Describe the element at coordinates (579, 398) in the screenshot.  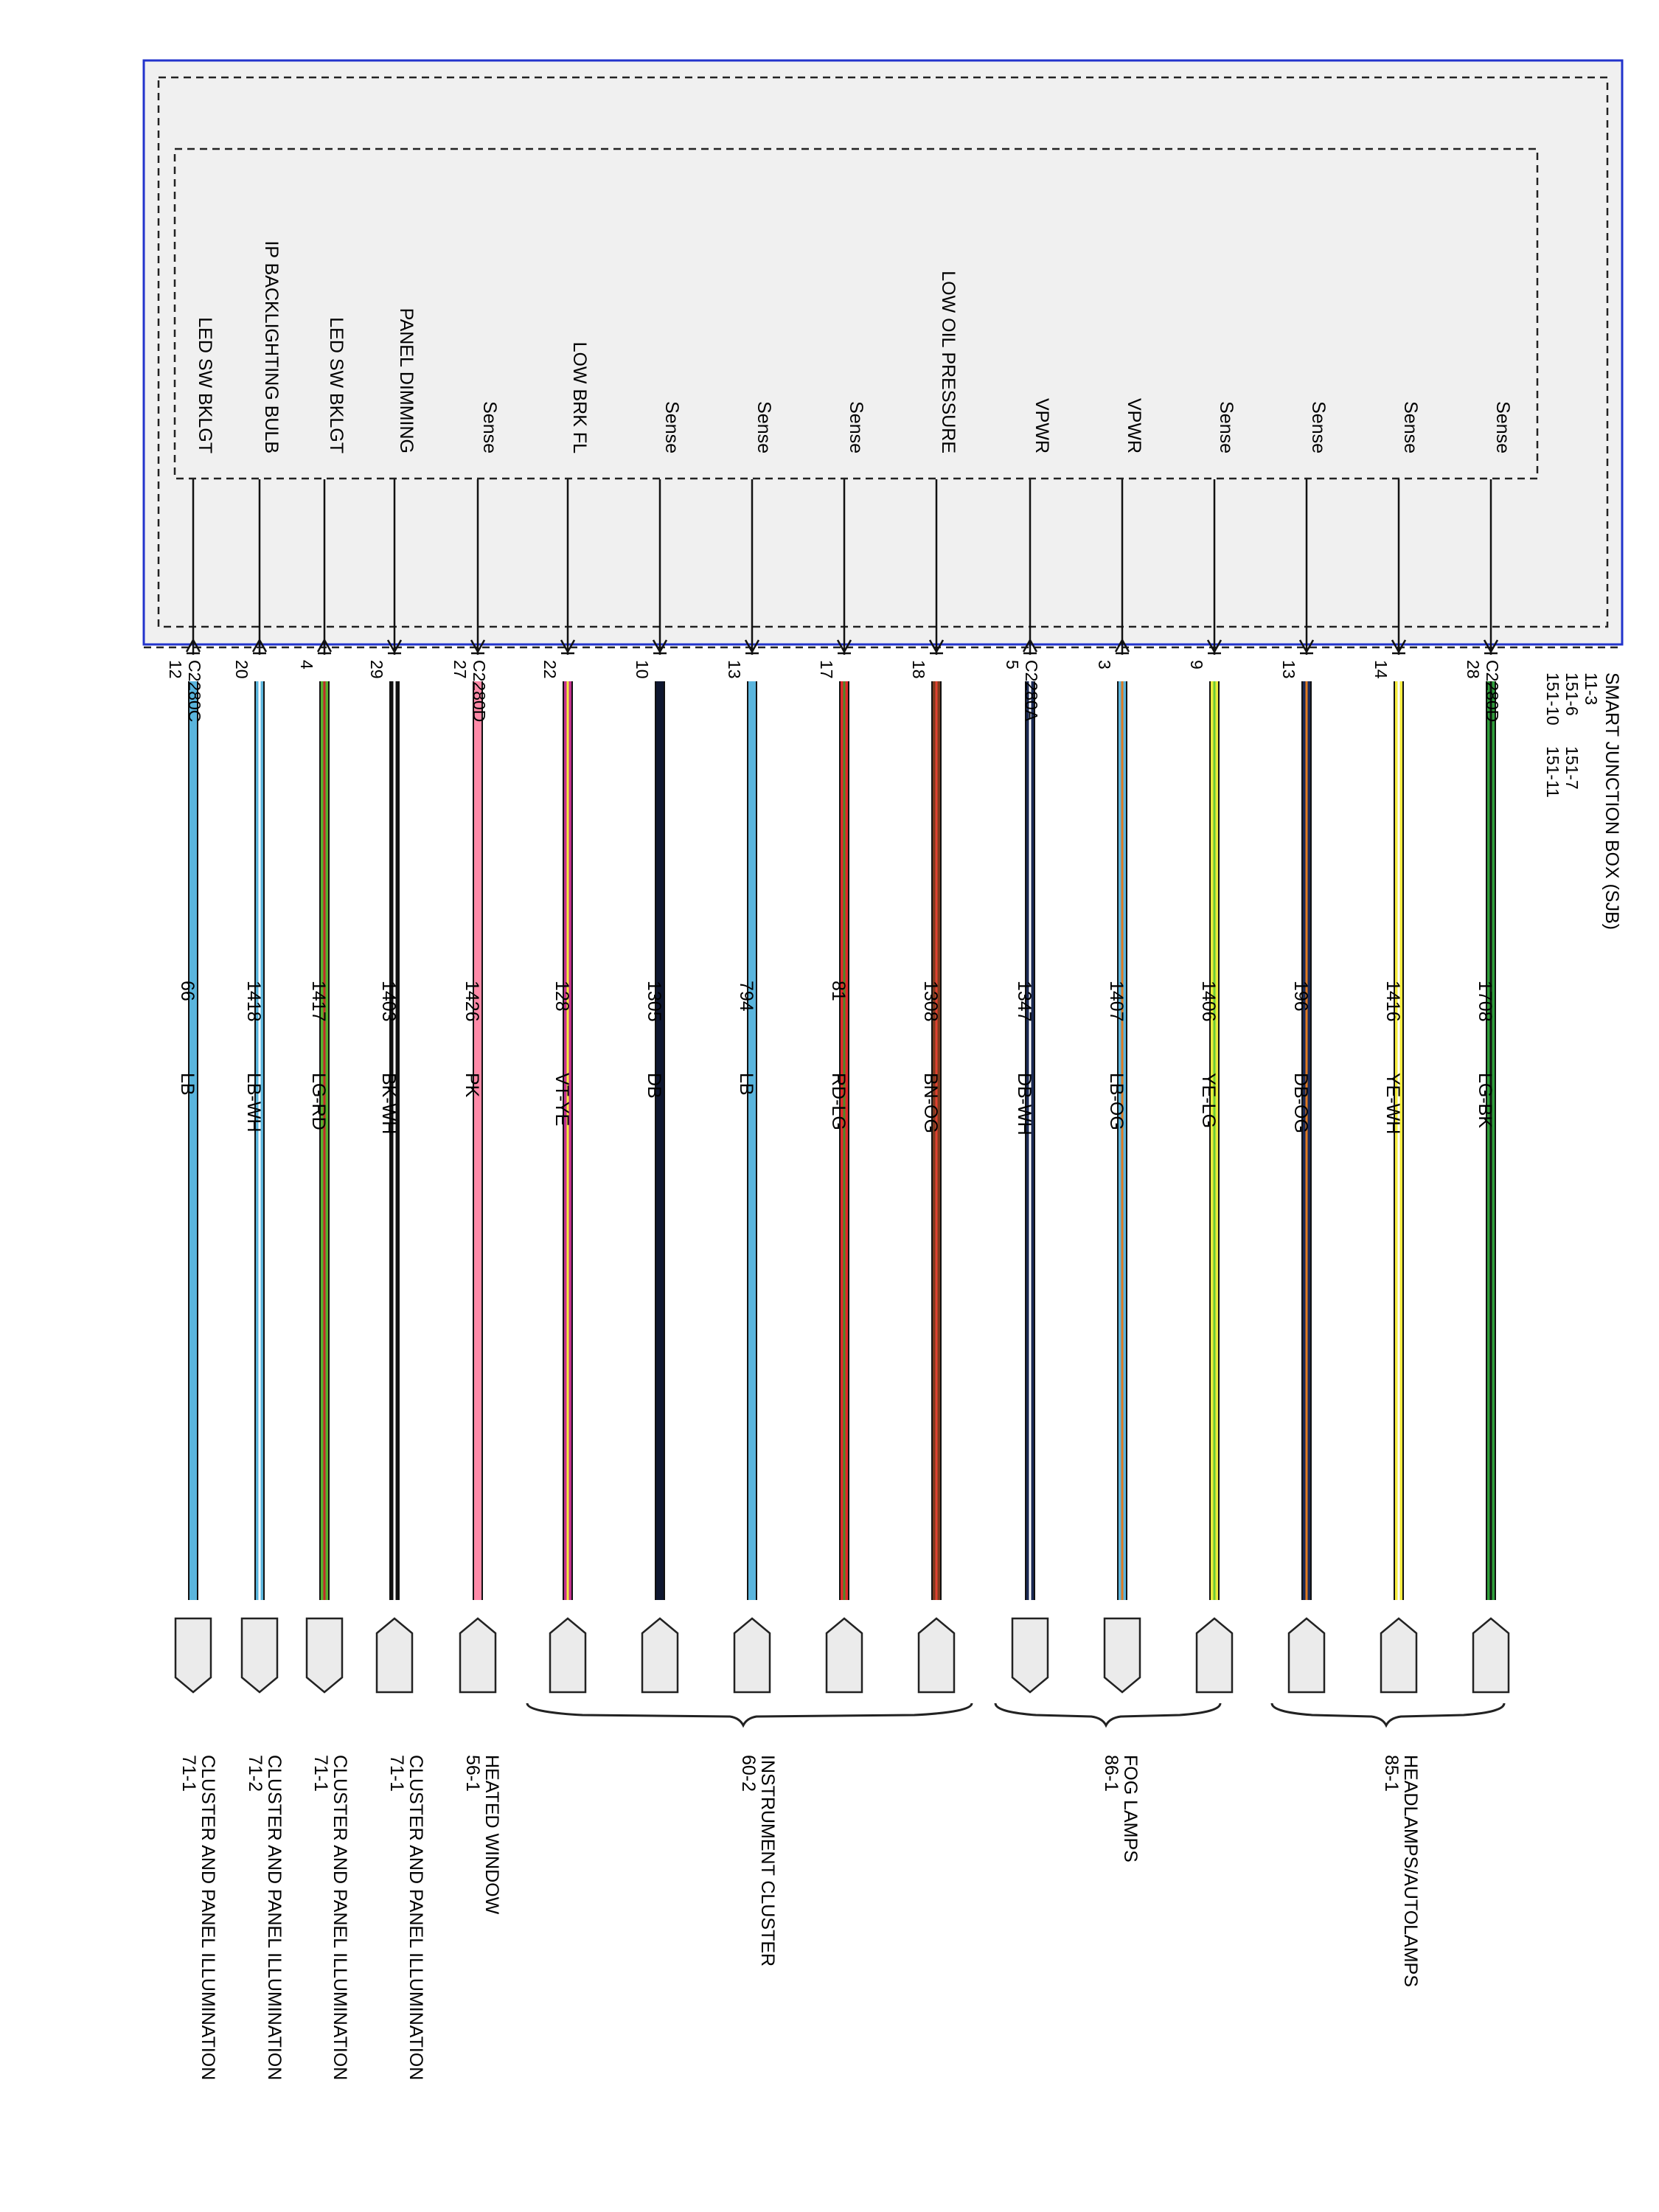
I see `signal-label: LOW BRK FL` at that location.